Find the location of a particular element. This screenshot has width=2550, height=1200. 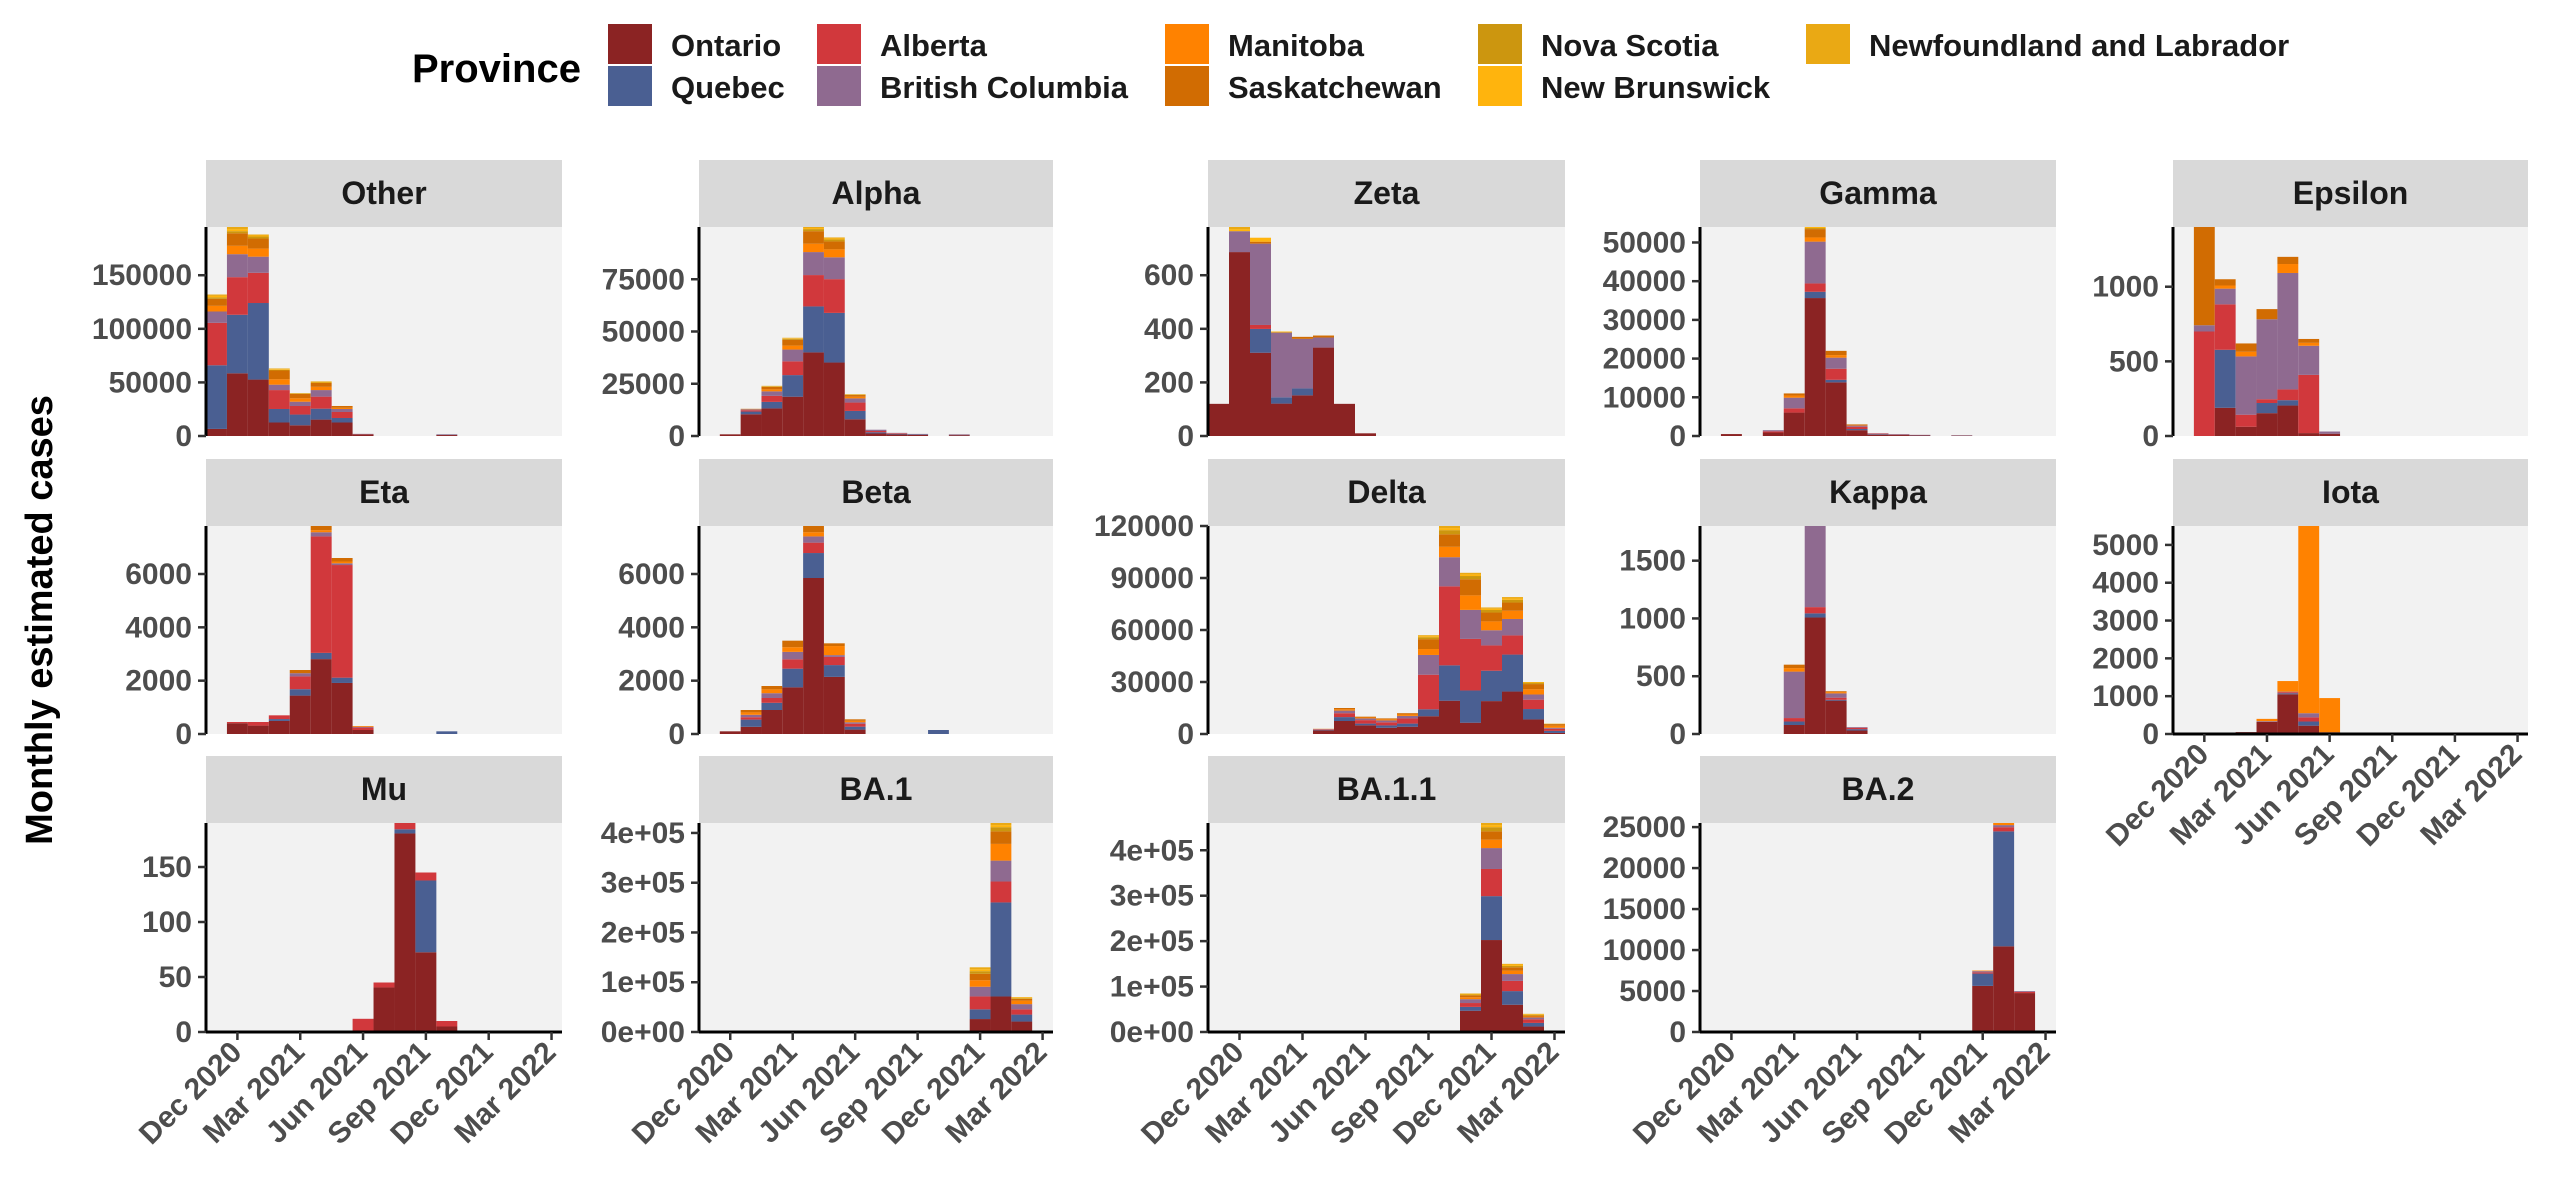

bar-segment-alberta-aug-2021 is located at coordinates (897, 433).